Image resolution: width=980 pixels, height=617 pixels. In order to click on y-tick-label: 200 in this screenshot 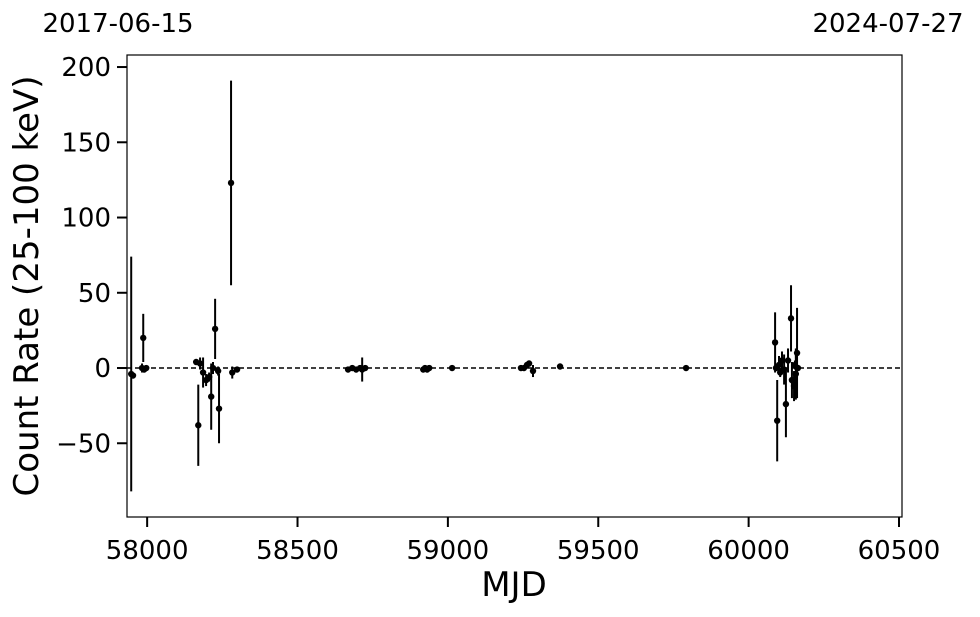, I will do `click(86, 68)`.